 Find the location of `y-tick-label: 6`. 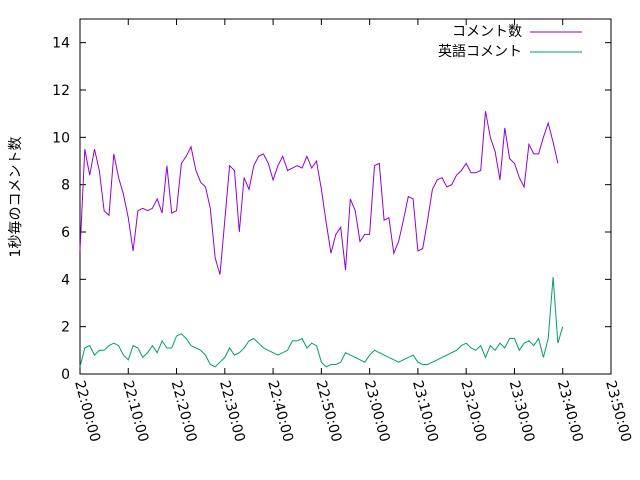

y-tick-label: 6 is located at coordinates (65, 233).